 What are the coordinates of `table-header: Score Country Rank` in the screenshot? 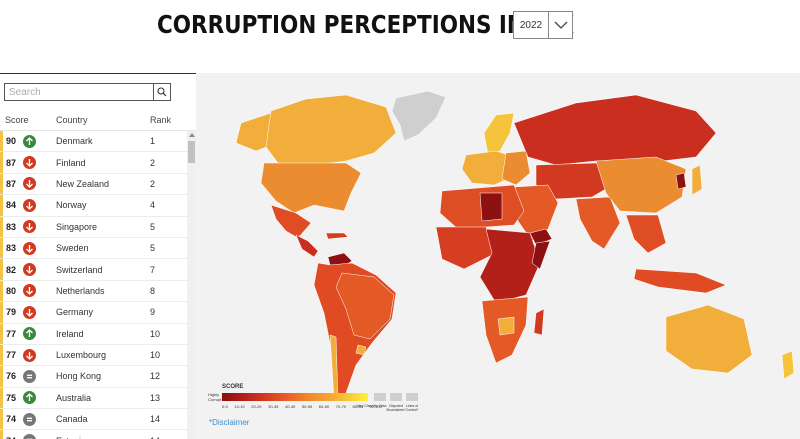 It's located at (98, 121).